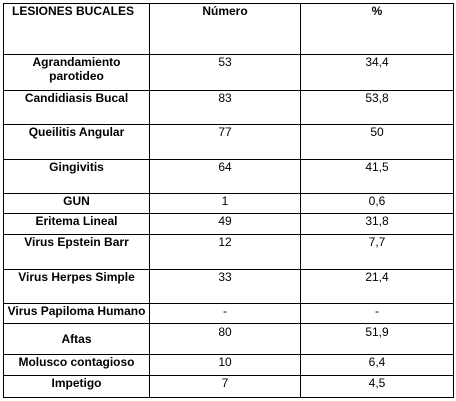  I want to click on lesion-name: GUN, so click(76, 203).